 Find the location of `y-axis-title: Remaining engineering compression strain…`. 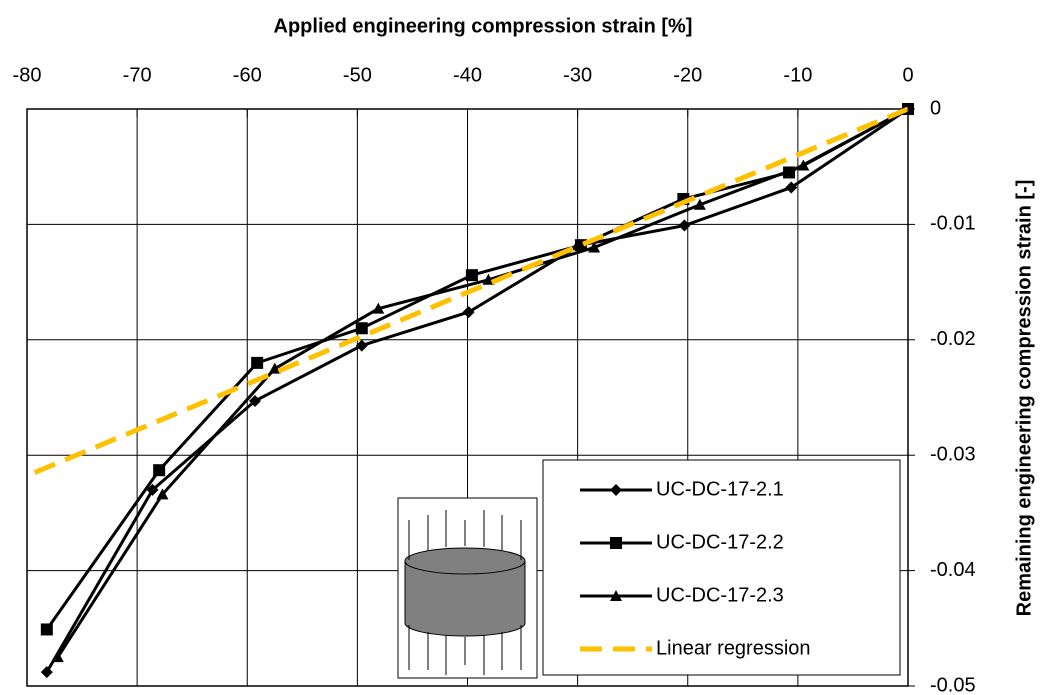

y-axis-title: Remaining engineering compression strain… is located at coordinates (1024, 398).